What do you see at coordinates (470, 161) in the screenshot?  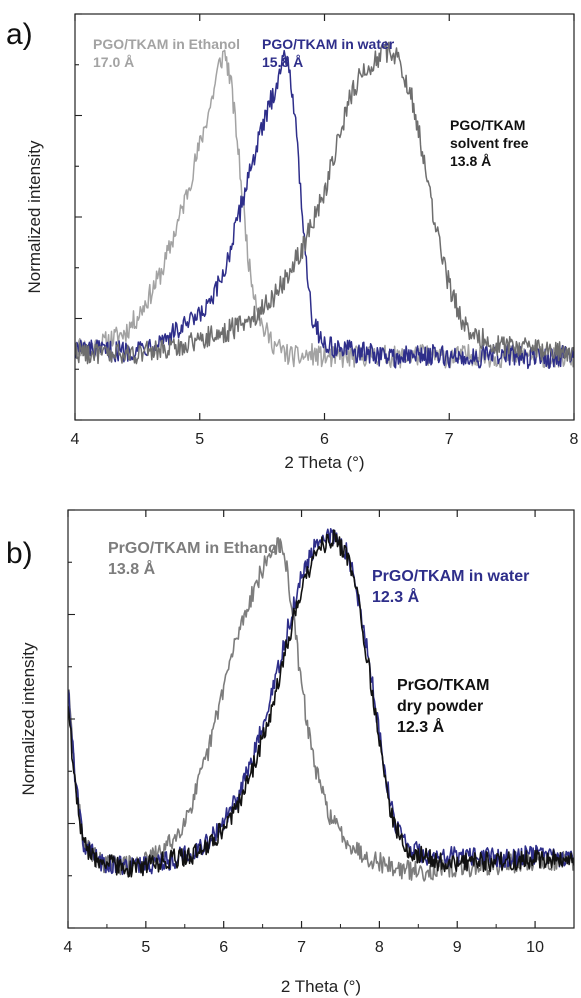 I see `annotation-3-line-3: 13.8 Å` at bounding box center [470, 161].